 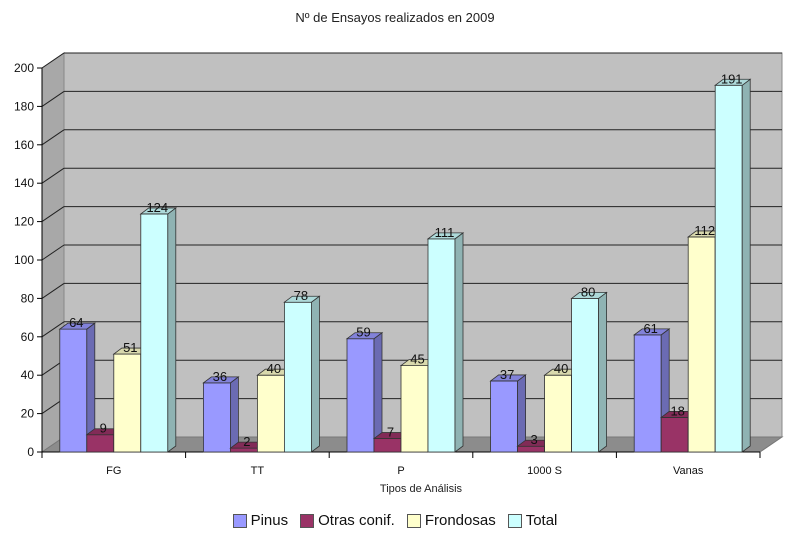 What do you see at coordinates (544, 471) in the screenshot?
I see `x-tick-label: 1000 S` at bounding box center [544, 471].